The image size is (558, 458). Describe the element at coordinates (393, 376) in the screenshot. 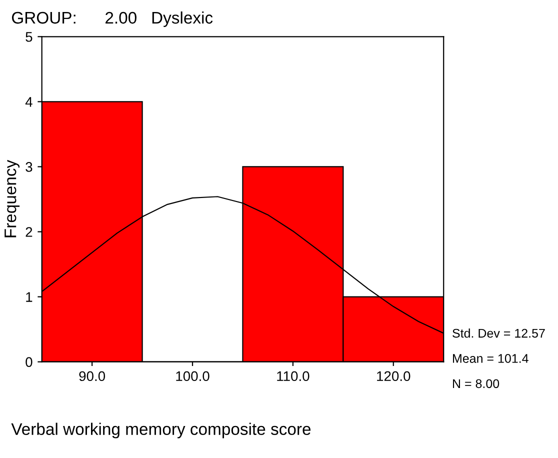

I see `x-tick-label: 120.0` at that location.